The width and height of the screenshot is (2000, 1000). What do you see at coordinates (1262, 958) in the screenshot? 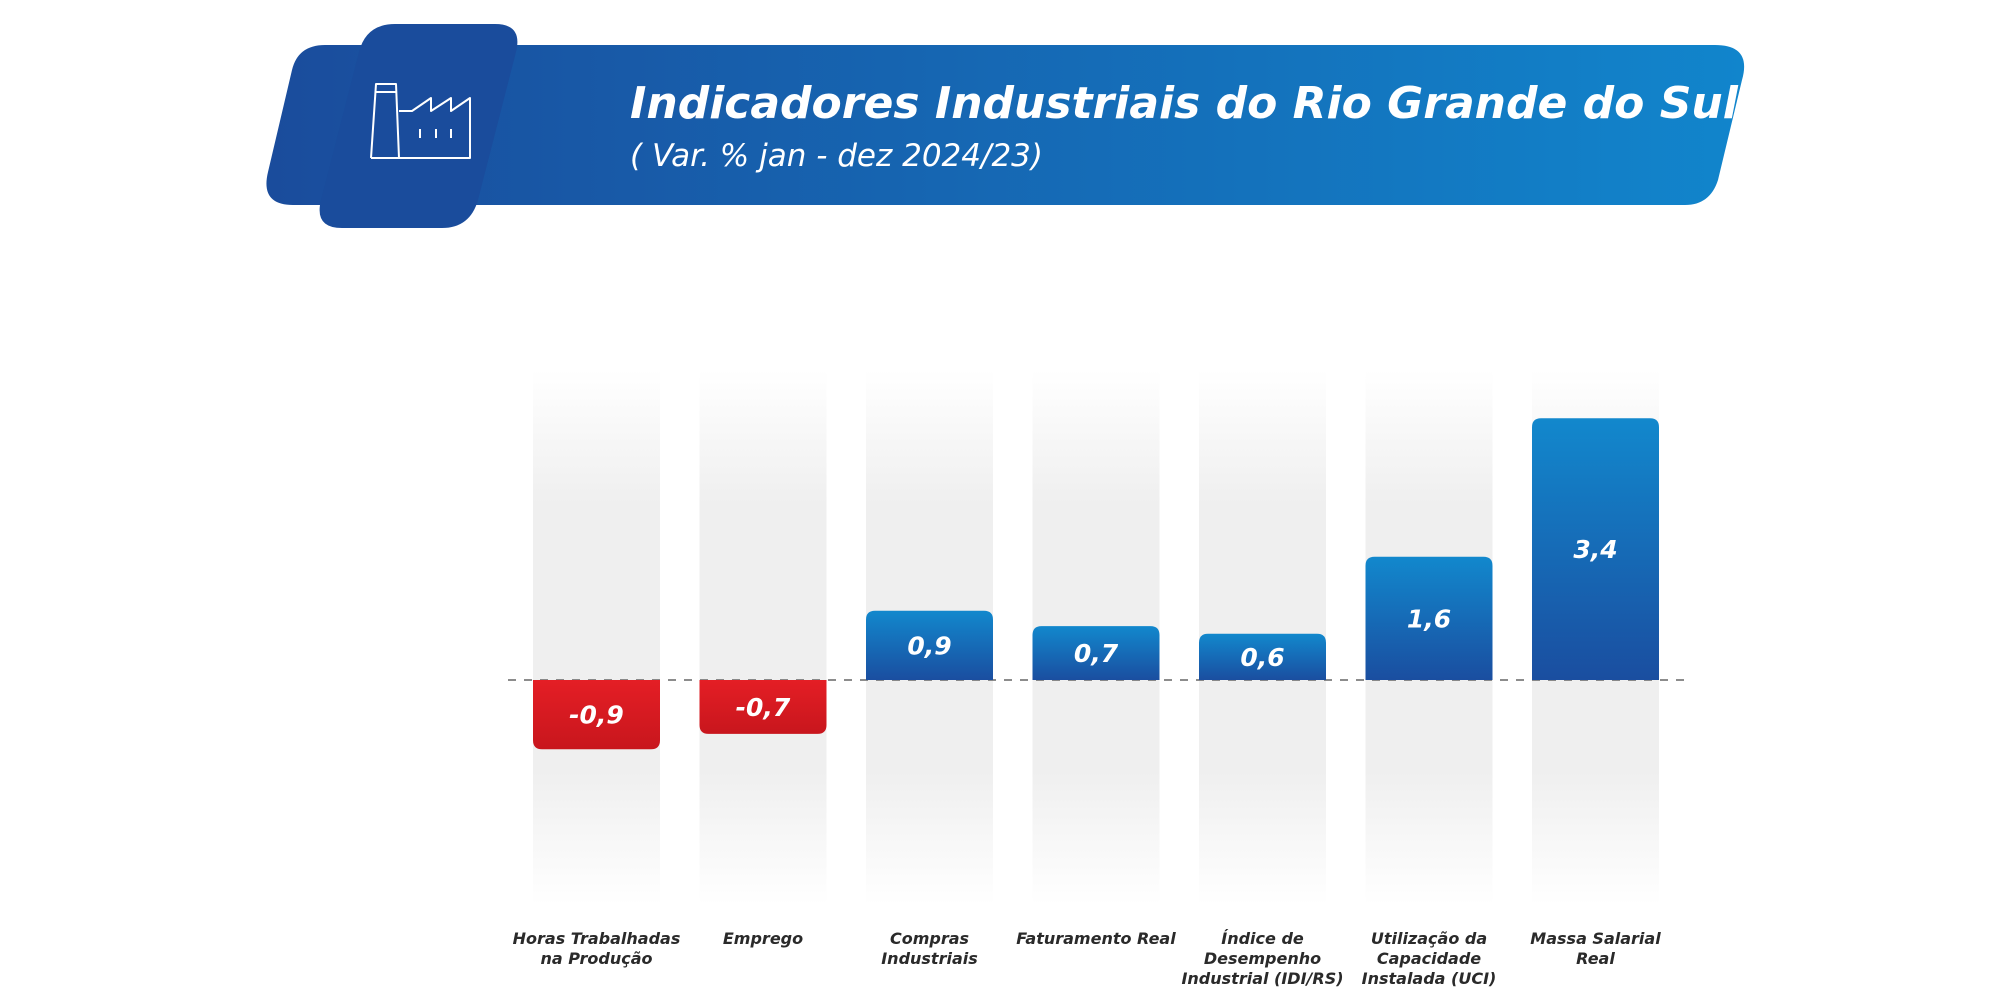
I see `category-label: Índice de Desempenho Industrial (IDI/RS)` at bounding box center [1262, 958].